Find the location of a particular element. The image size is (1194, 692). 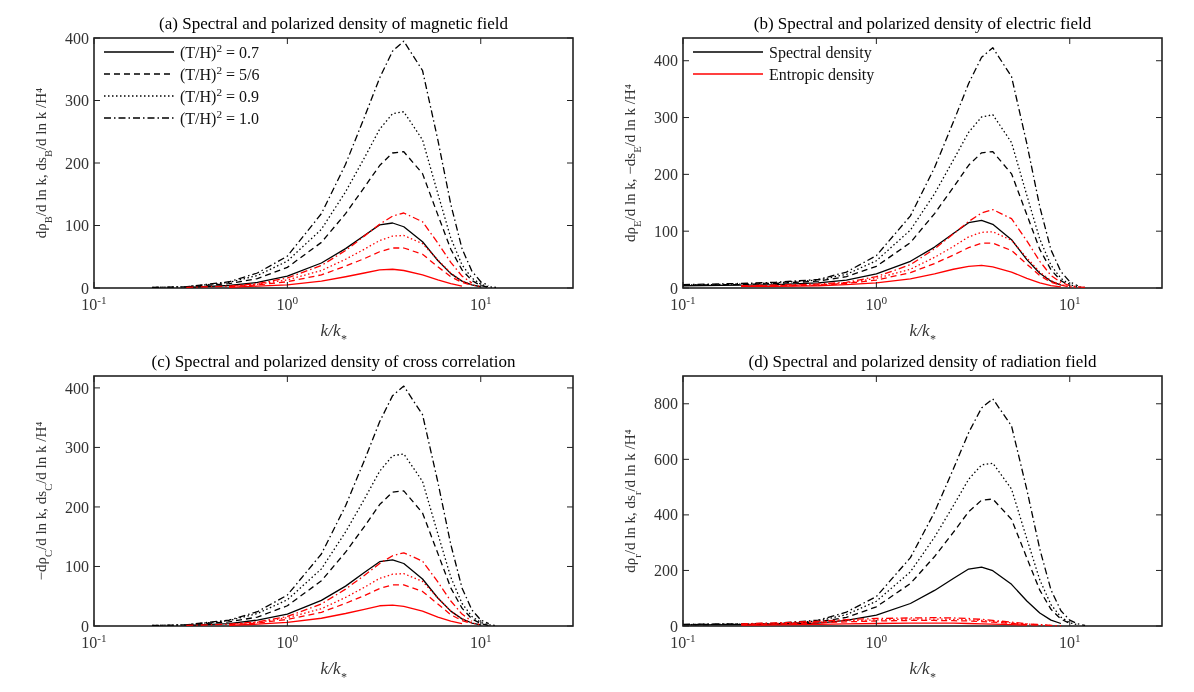

legend-label: (T/H)$^{2}$ = 1.0 is located at coordinates (220, 117).